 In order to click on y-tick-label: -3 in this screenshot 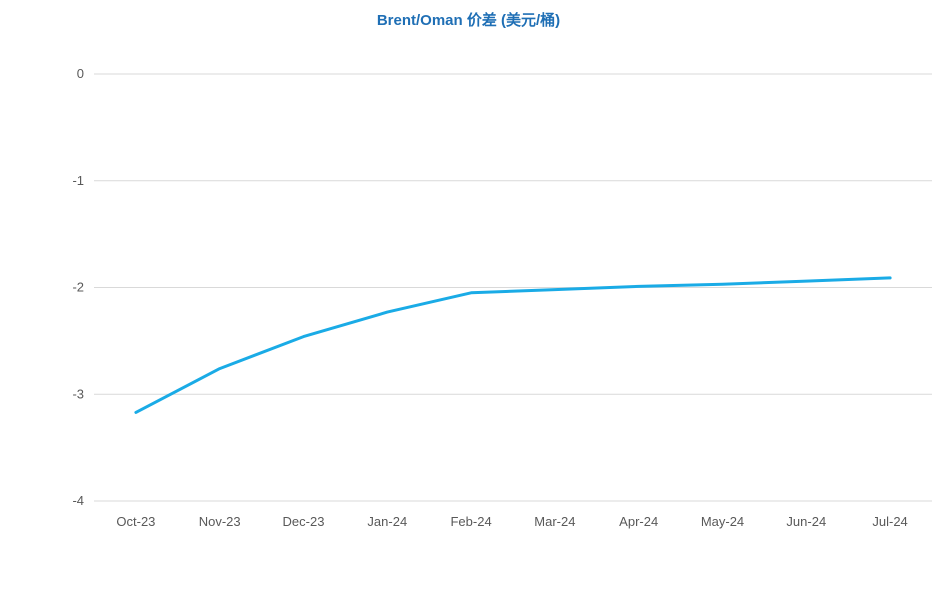, I will do `click(78, 393)`.